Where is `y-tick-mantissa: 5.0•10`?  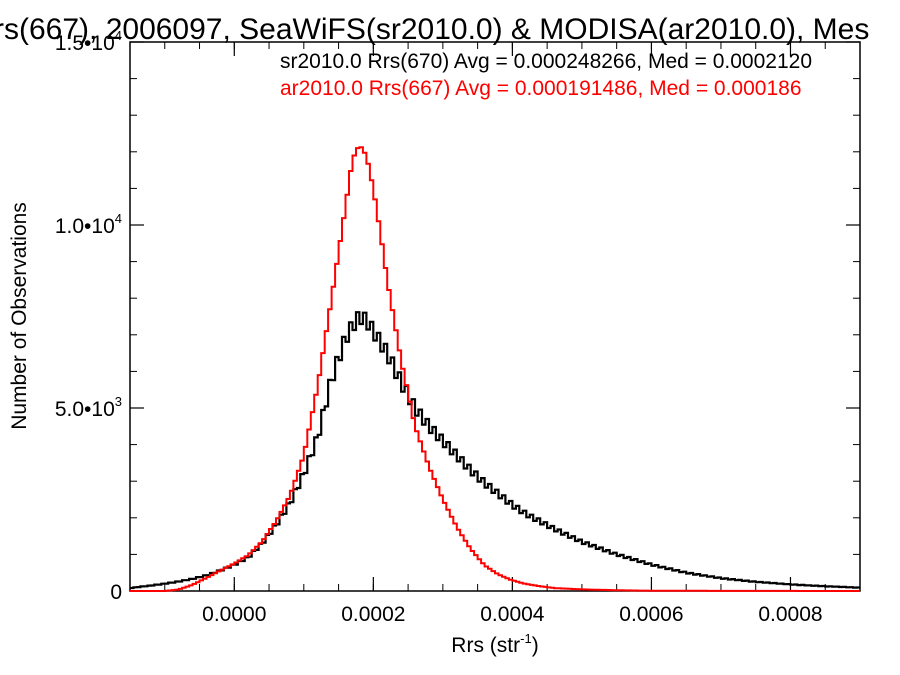
y-tick-mantissa: 5.0•10 is located at coordinates (85, 409).